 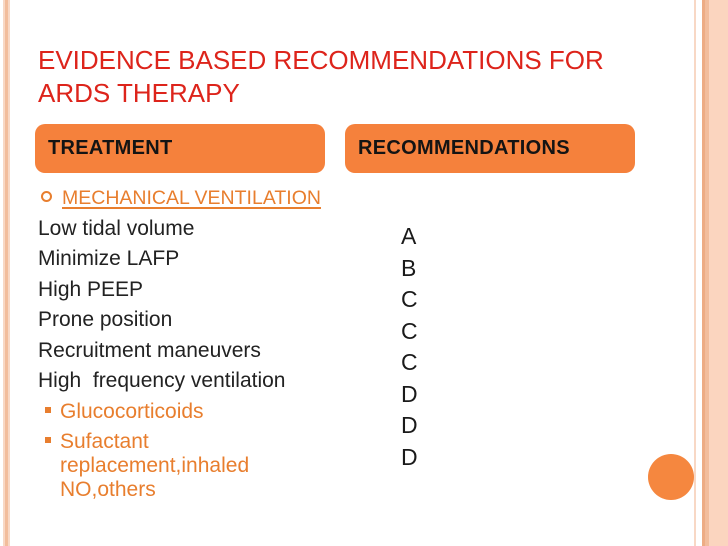 I want to click on grade-value: A, so click(x=409, y=236).